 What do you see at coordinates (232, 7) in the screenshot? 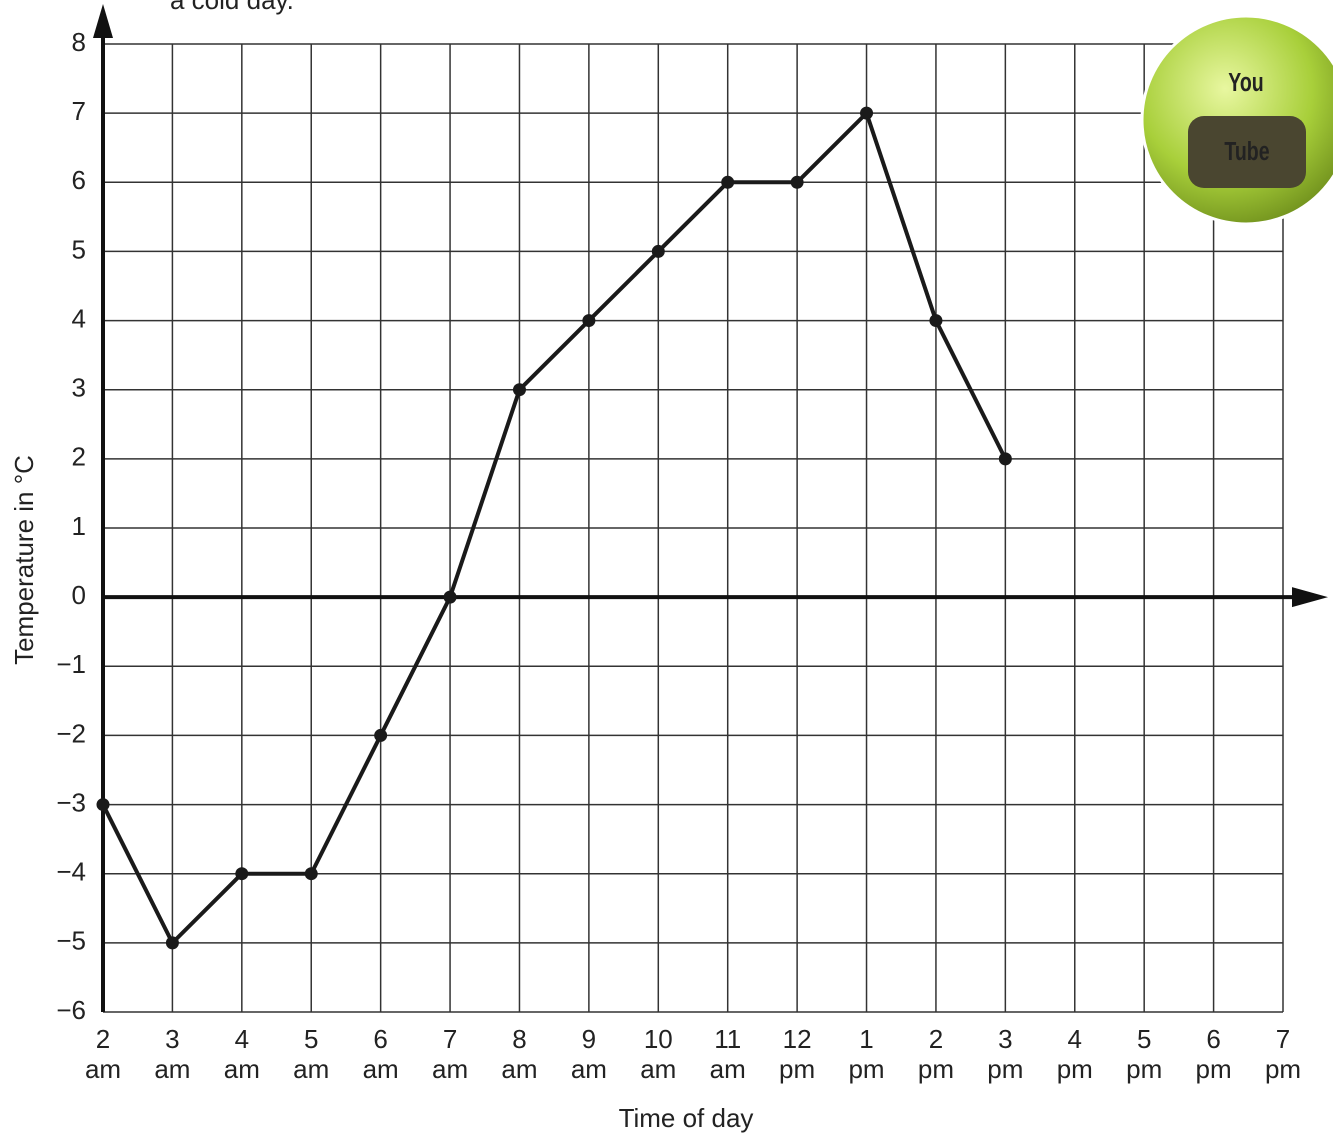
I see `chart-title: a cold day.` at bounding box center [232, 7].